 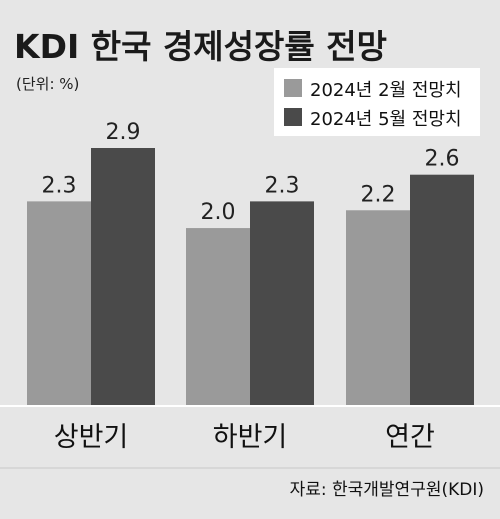 I want to click on value-label-feb-0: 2.3, so click(x=59, y=185).